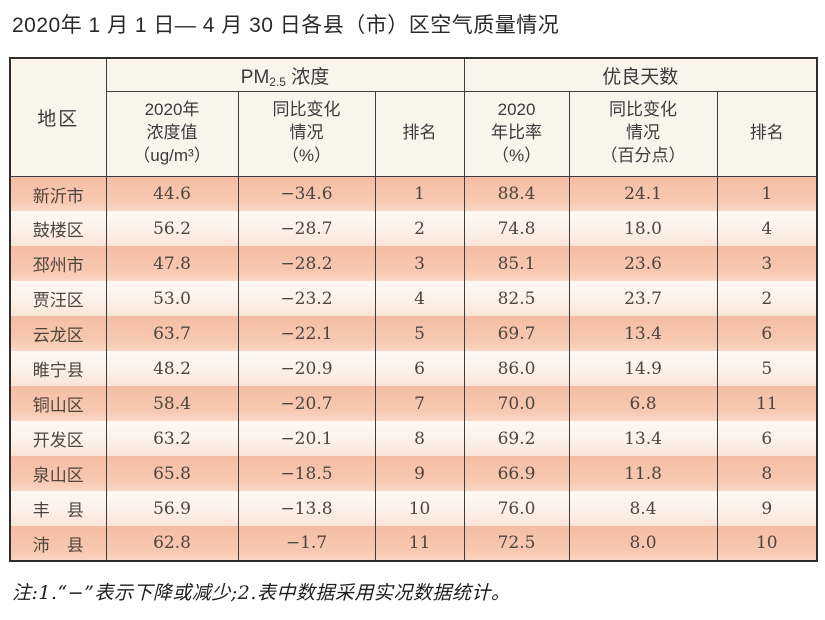 The image size is (825, 620). What do you see at coordinates (255, 77) in the screenshot?
I see `pm25-label-prefix: PM` at bounding box center [255, 77].